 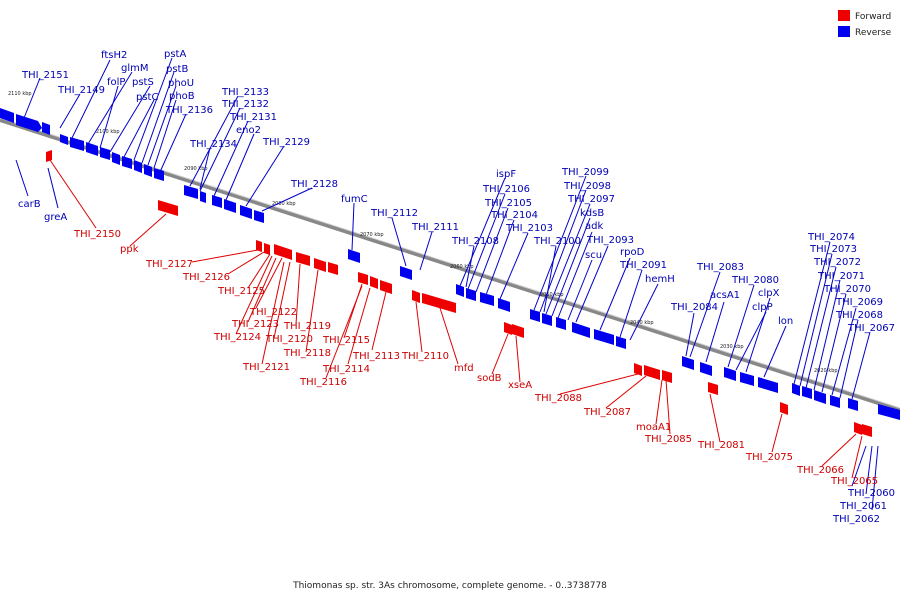 I want to click on gene-label: THI_2150, so click(x=97, y=234).